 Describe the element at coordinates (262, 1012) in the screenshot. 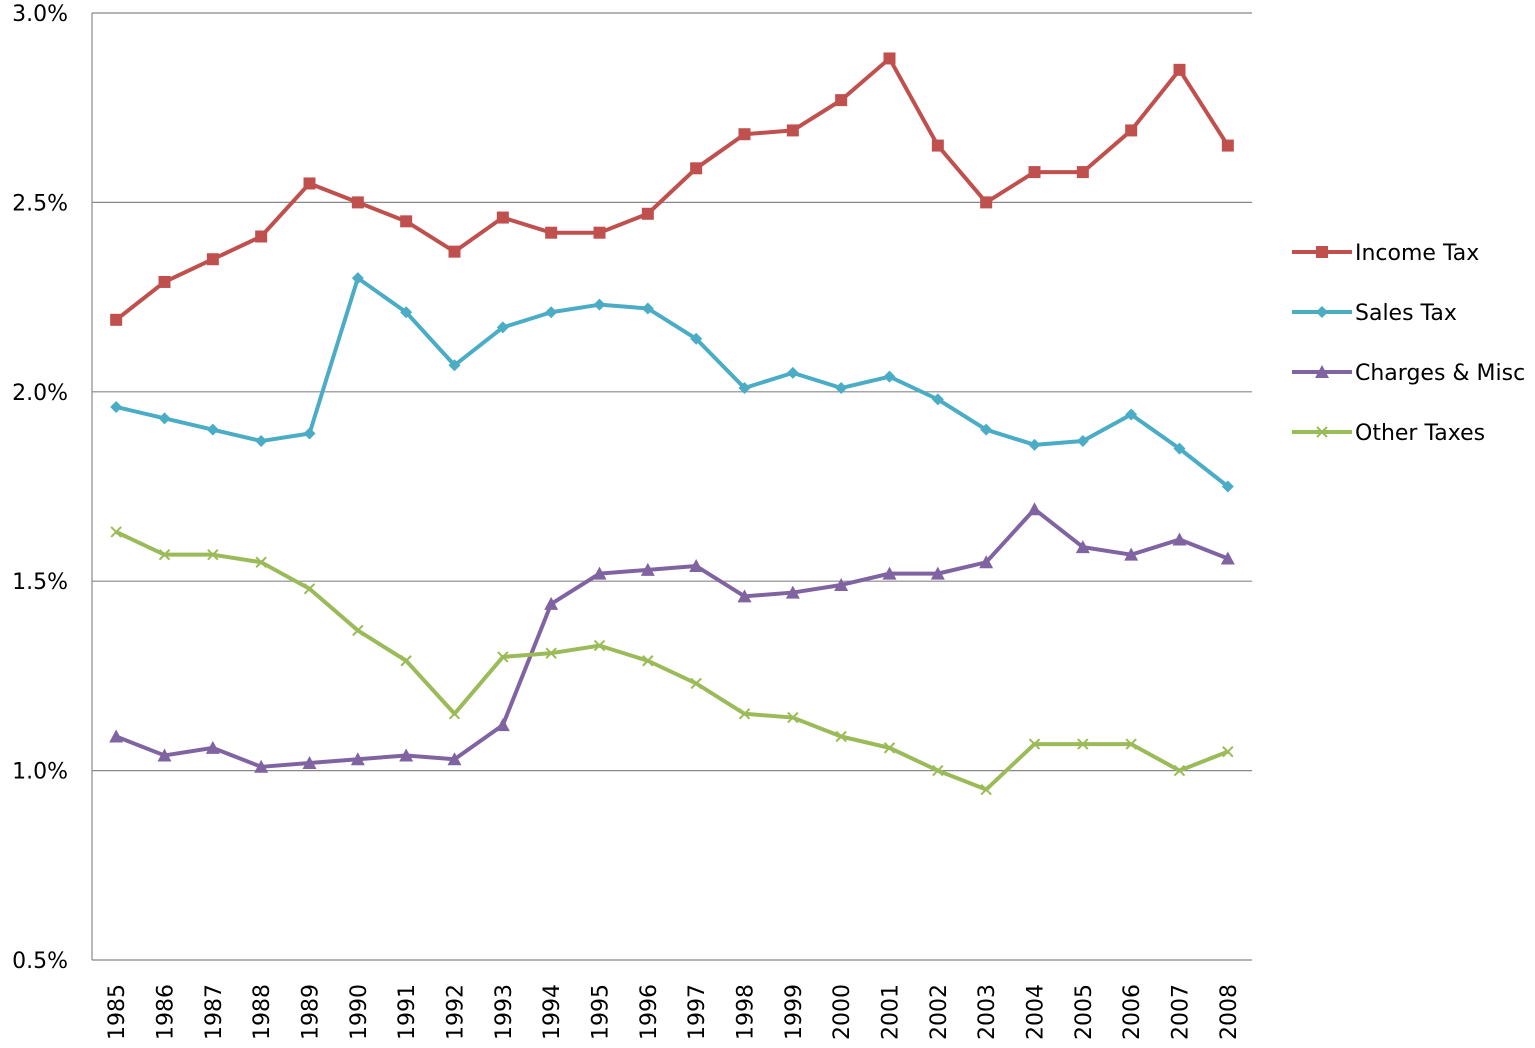

I see `x-tick-label: 1988` at that location.